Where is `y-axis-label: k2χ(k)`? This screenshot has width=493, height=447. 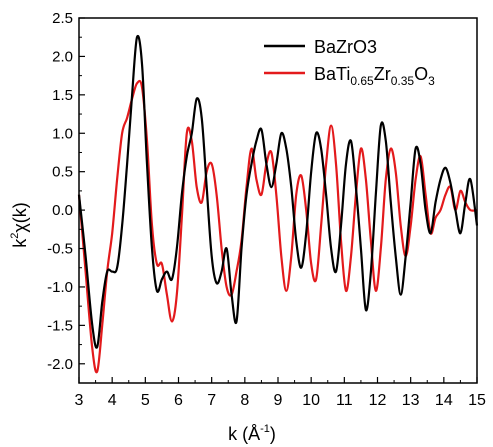
y-axis-label: k2χ(k) is located at coordinates (19, 225).